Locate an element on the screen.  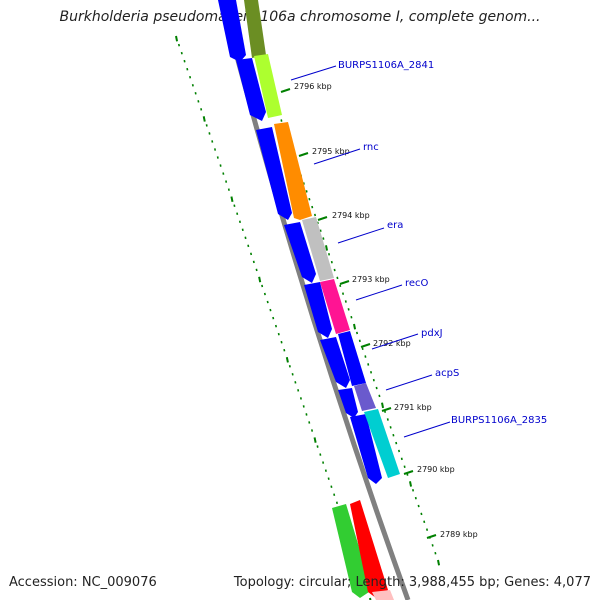
gene-label-era: era is located at coordinates (395, 225).